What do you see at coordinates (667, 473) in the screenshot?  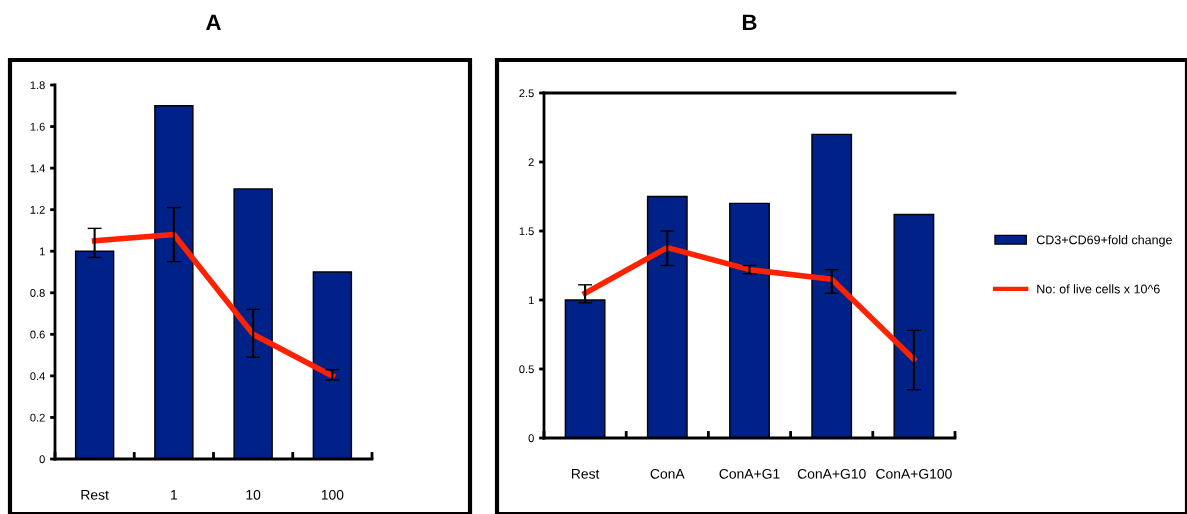 I see `x-tick-label: ConA` at bounding box center [667, 473].